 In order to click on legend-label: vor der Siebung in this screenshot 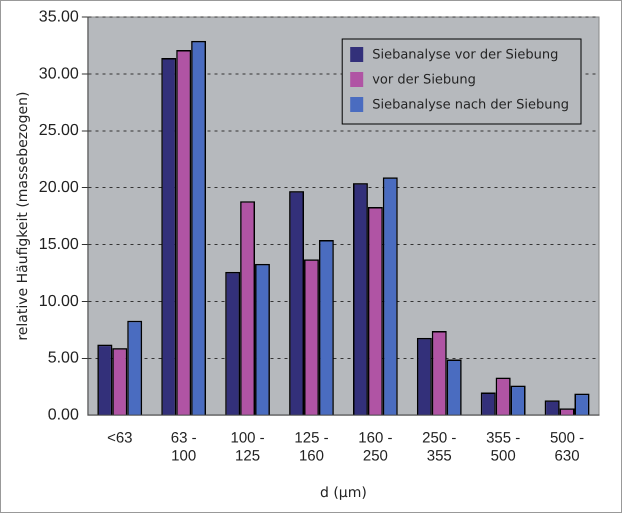, I will do `click(424, 80)`.